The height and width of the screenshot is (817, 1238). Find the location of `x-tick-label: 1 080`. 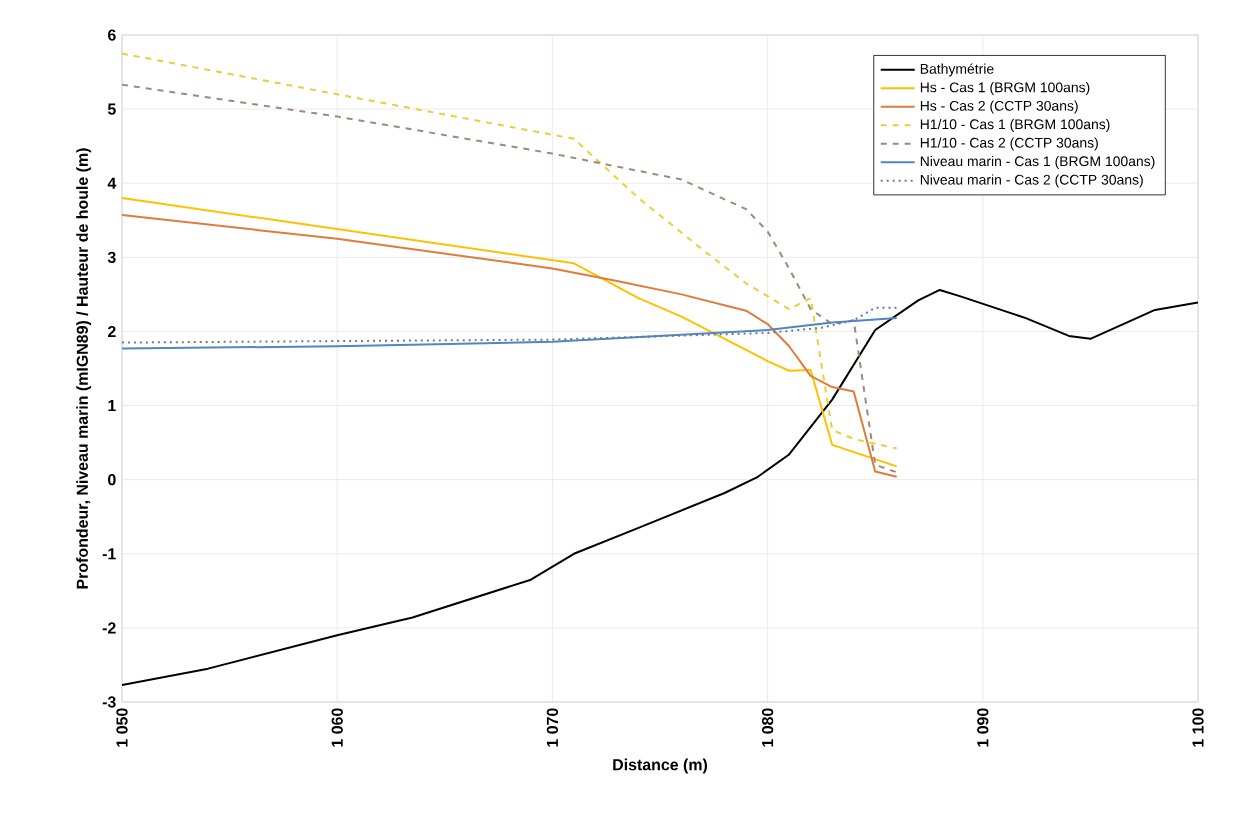

x-tick-label: 1 080 is located at coordinates (767, 727).